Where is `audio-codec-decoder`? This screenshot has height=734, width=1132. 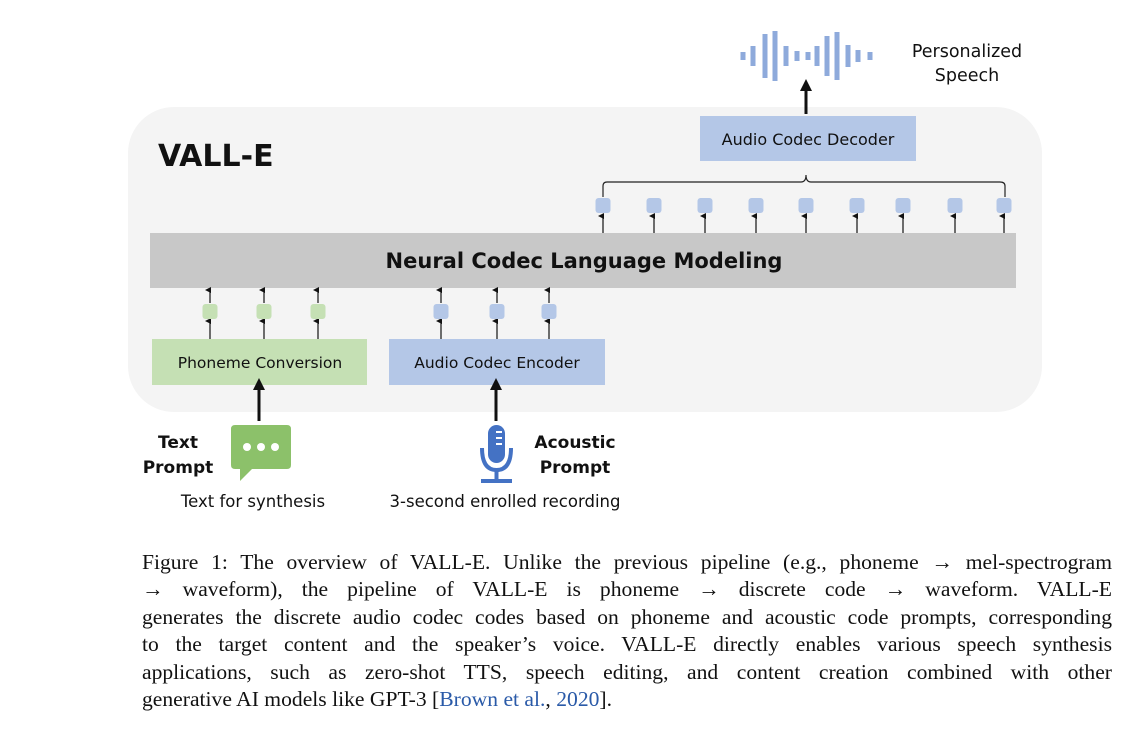
audio-codec-decoder is located at coordinates (808, 138).